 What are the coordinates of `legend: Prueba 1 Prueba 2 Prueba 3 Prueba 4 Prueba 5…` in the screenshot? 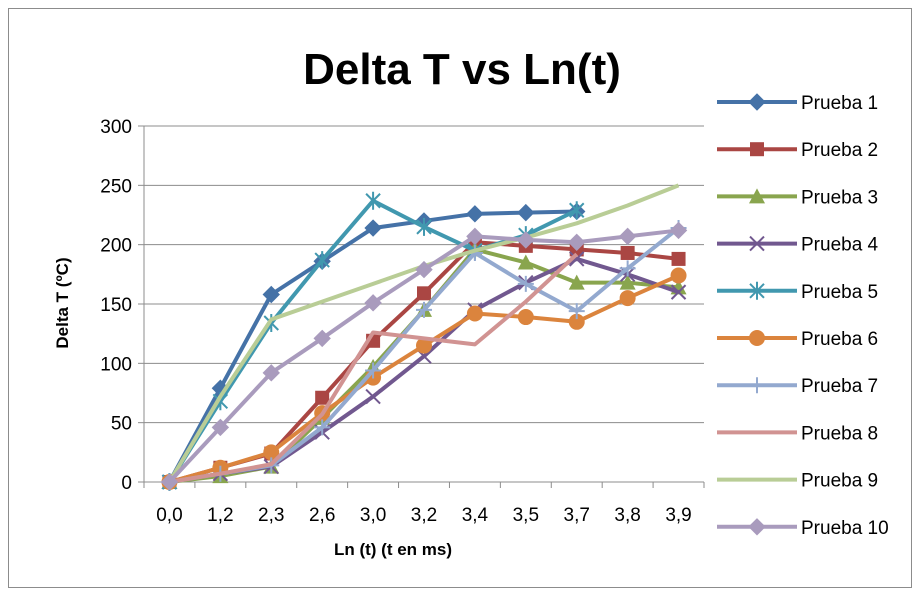 It's located at (803, 316).